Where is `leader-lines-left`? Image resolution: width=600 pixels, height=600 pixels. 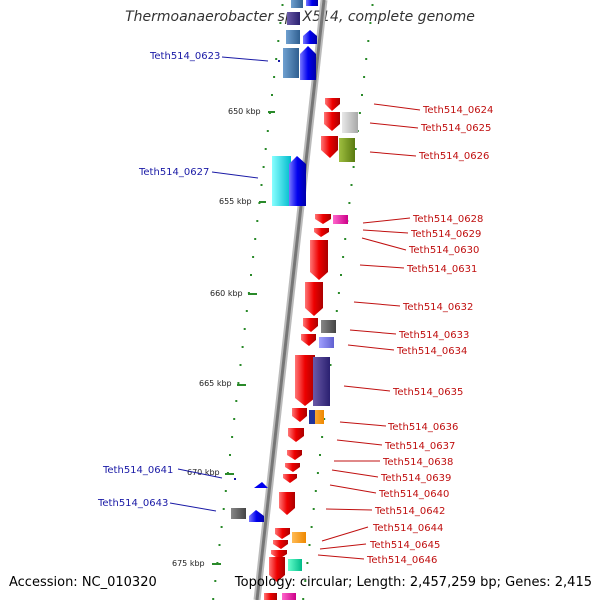
leader-lines-left is located at coordinates (219, 284).